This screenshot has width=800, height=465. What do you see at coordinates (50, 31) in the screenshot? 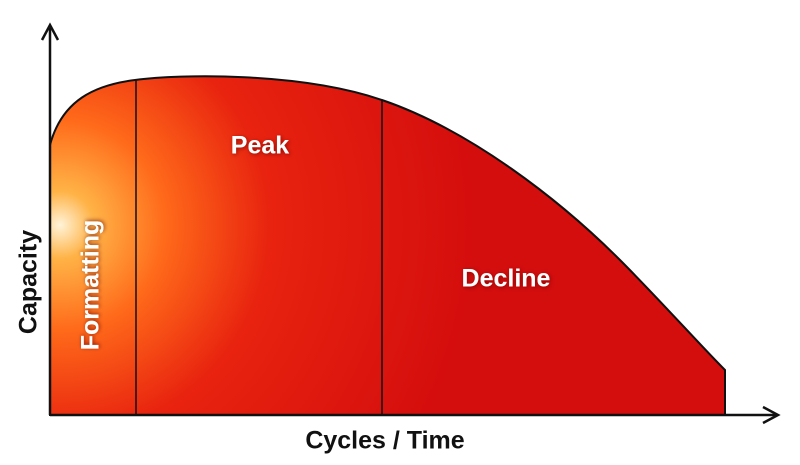
I see `y-axis-arrow` at bounding box center [50, 31].